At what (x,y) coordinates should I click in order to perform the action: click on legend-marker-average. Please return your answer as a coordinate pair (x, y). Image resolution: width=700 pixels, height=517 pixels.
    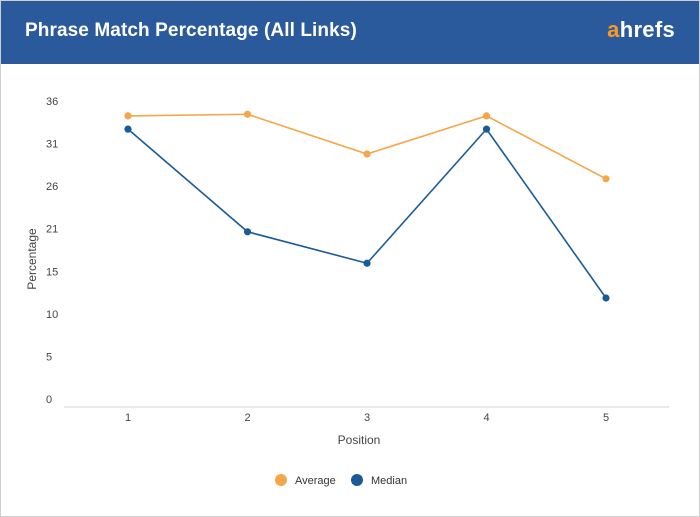
    Looking at the image, I should click on (281, 480).